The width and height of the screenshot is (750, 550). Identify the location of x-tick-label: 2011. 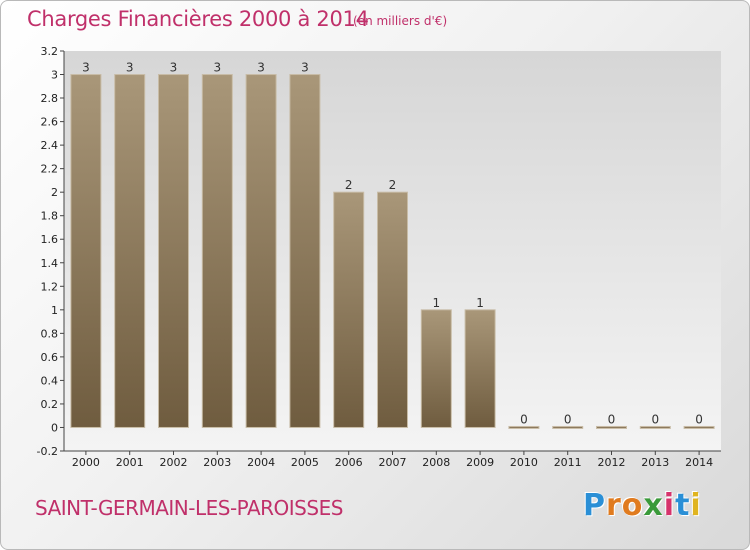
(568, 462).